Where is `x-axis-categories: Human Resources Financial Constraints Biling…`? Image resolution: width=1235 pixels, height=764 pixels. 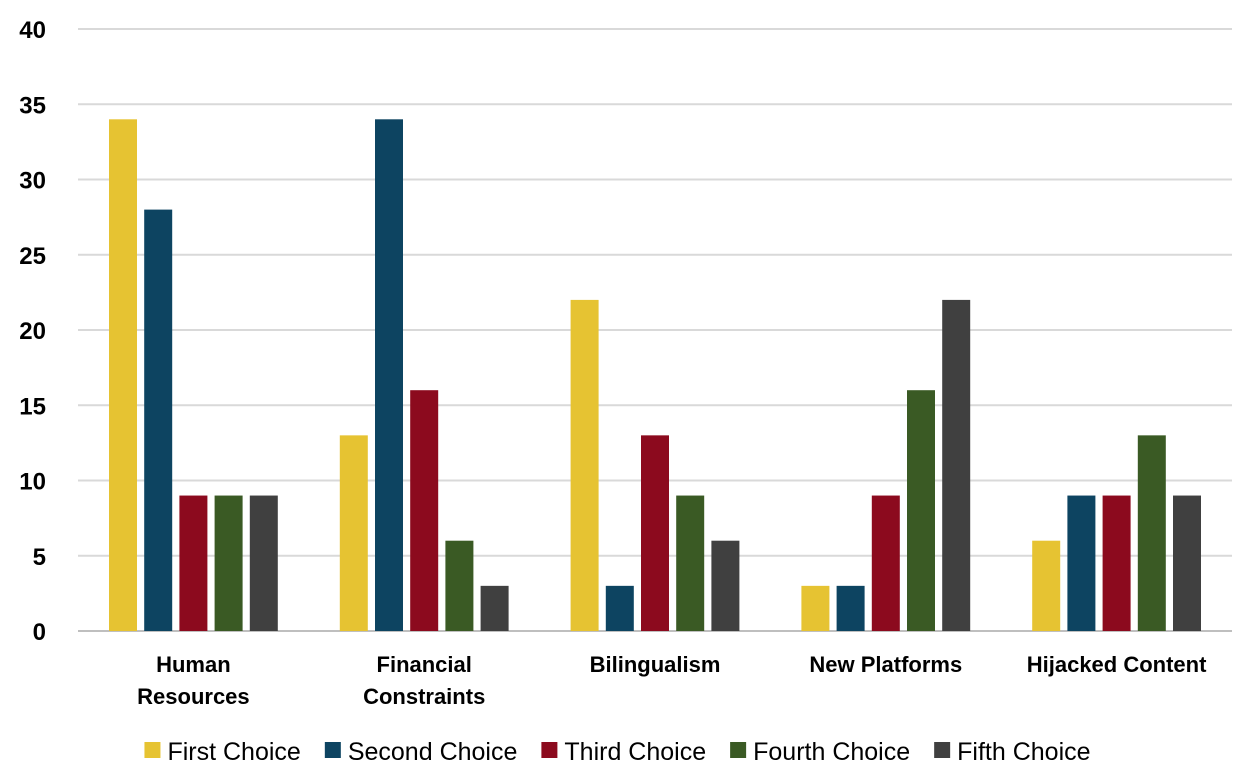
x-axis-categories: Human Resources Financial Constraints Biling… is located at coordinates (672, 680).